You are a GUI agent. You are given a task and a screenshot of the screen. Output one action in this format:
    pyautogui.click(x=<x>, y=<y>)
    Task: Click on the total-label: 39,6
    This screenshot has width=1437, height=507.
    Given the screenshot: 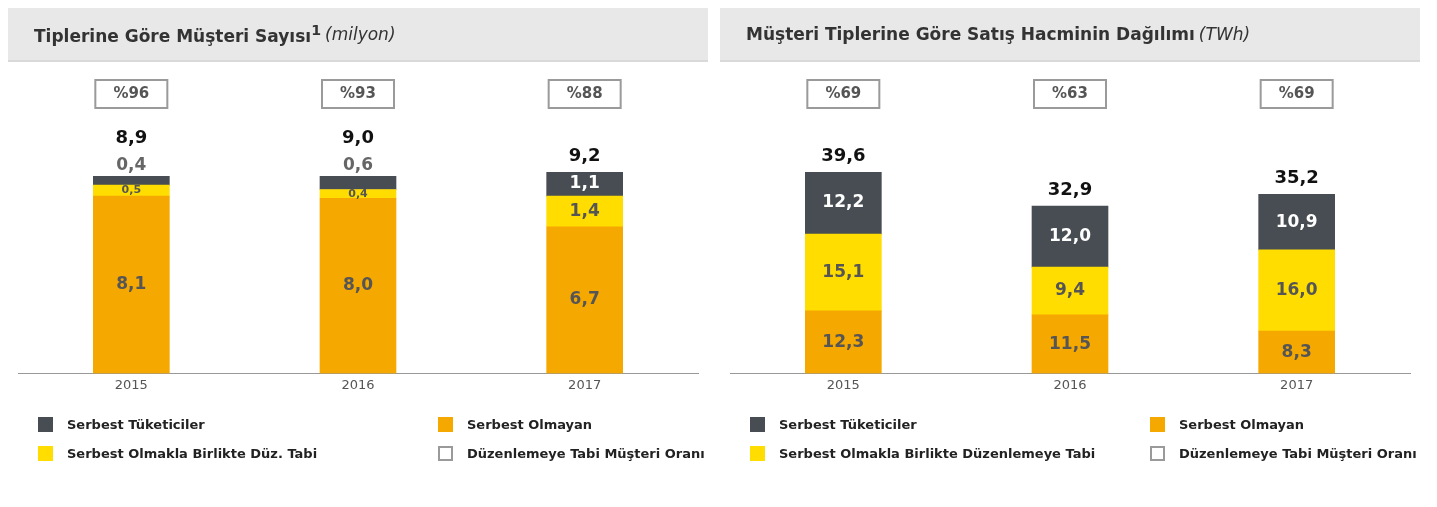 What is the action you would take?
    pyautogui.click(x=843, y=154)
    